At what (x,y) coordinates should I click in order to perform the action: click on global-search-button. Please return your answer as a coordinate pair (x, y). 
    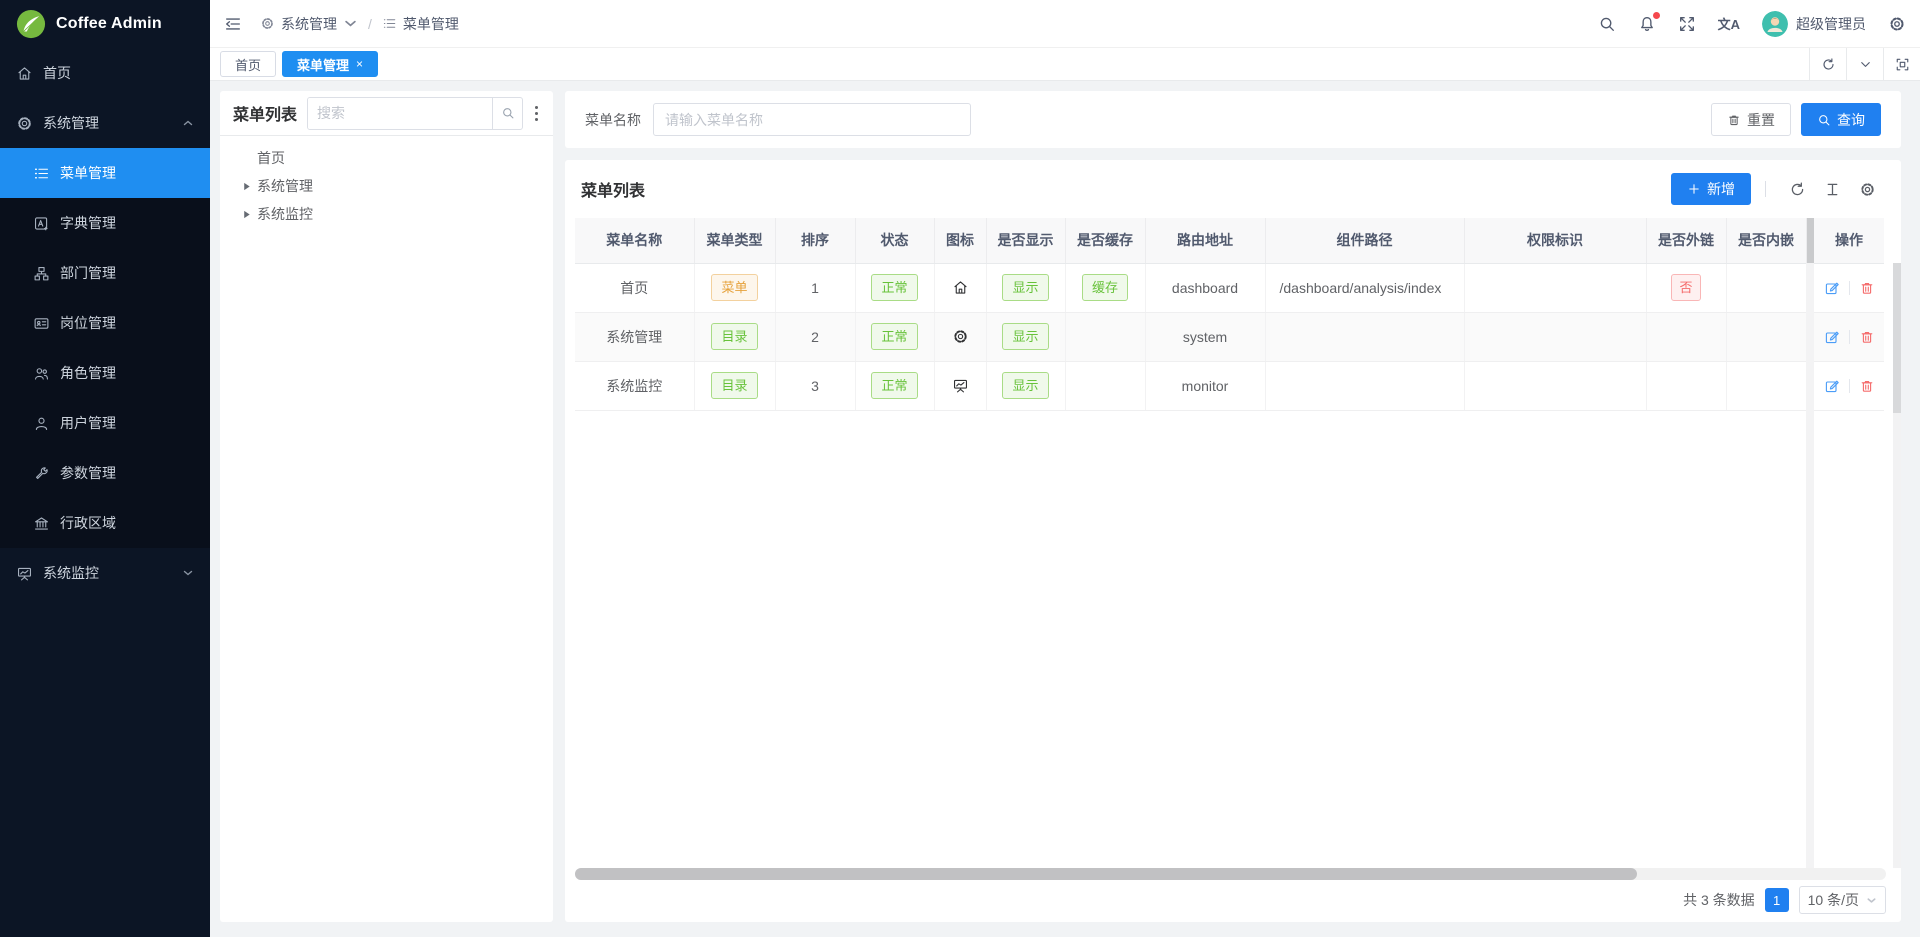
    Looking at the image, I should click on (1607, 24).